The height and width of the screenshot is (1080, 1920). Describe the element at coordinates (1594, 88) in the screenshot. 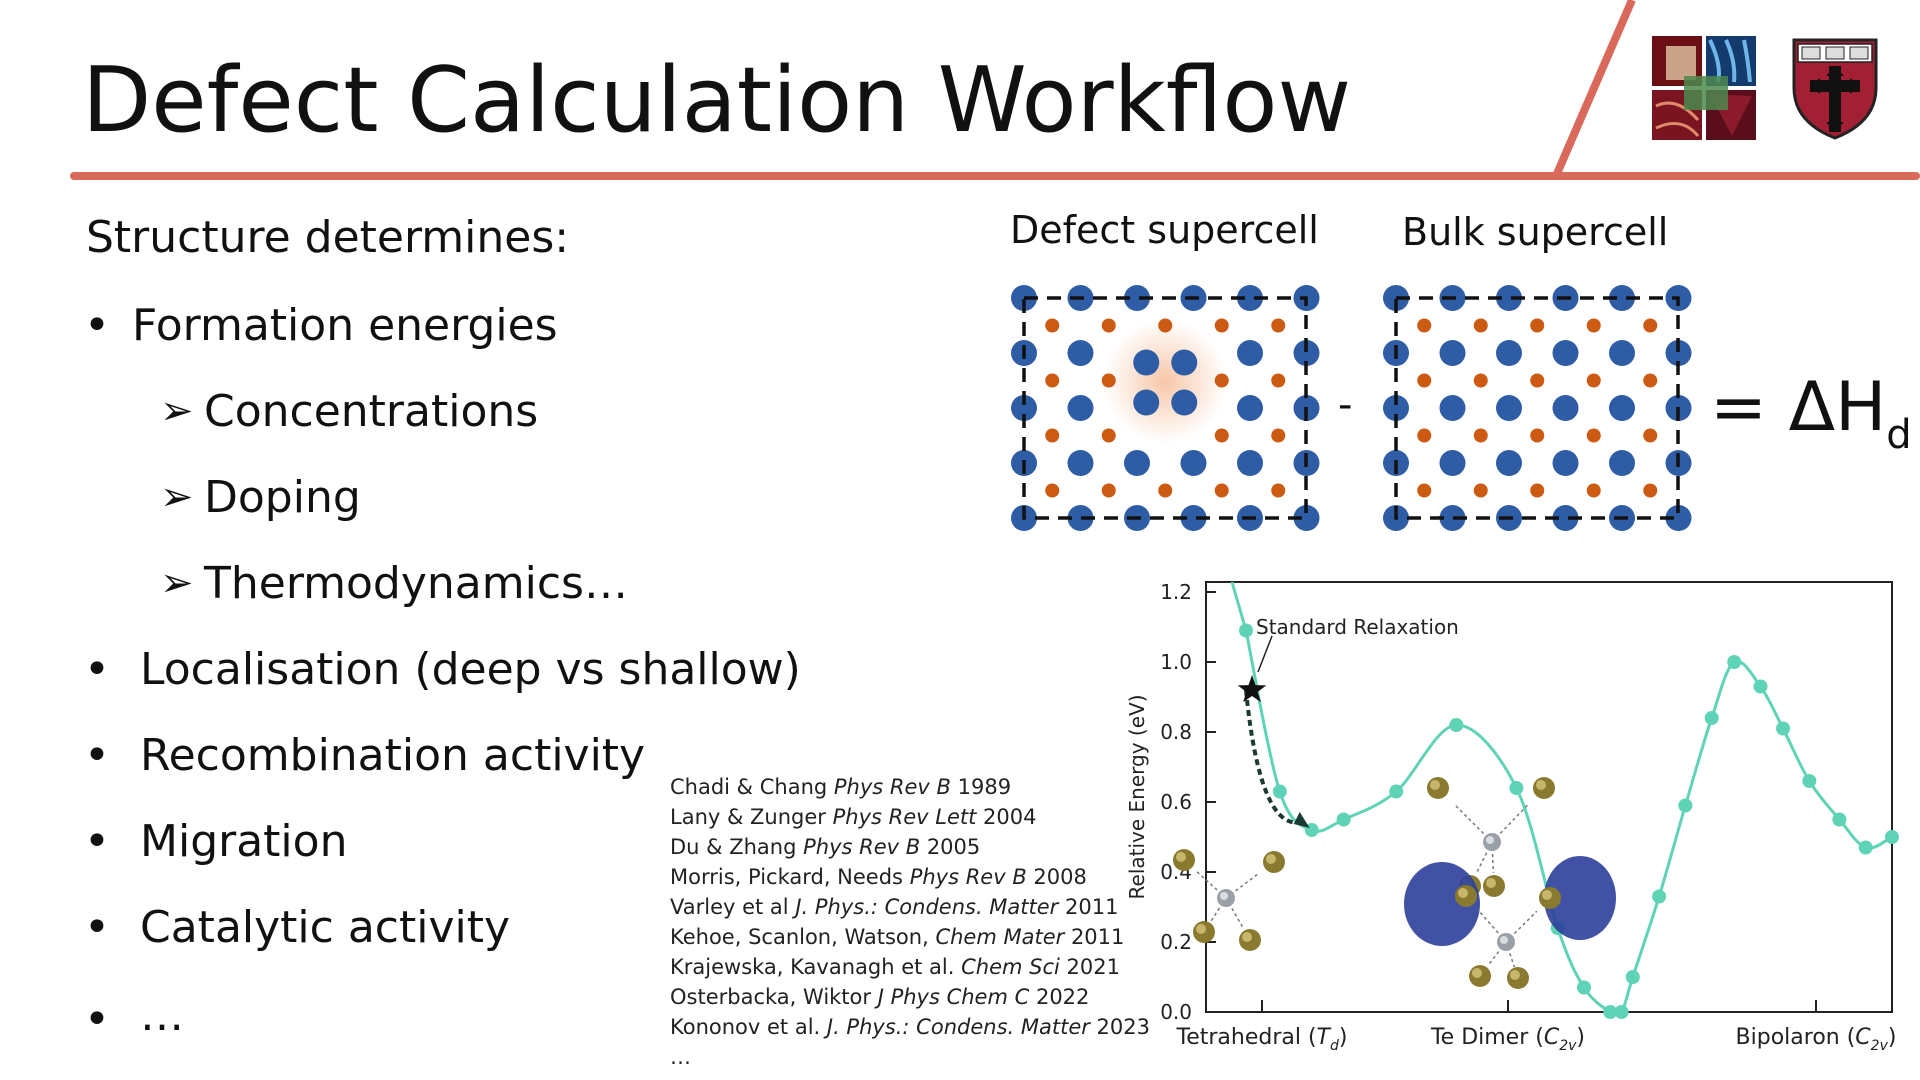

I see `header-accent-slash` at that location.